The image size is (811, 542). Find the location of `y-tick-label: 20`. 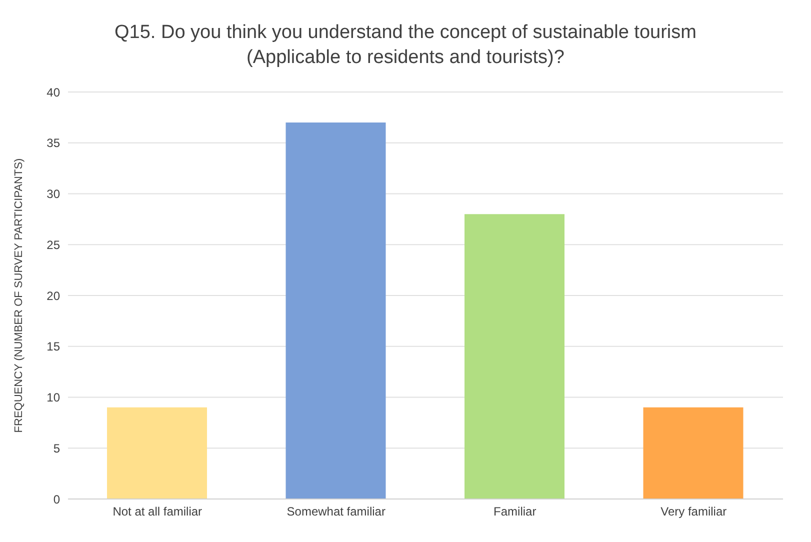

y-tick-label: 20 is located at coordinates (53, 295).